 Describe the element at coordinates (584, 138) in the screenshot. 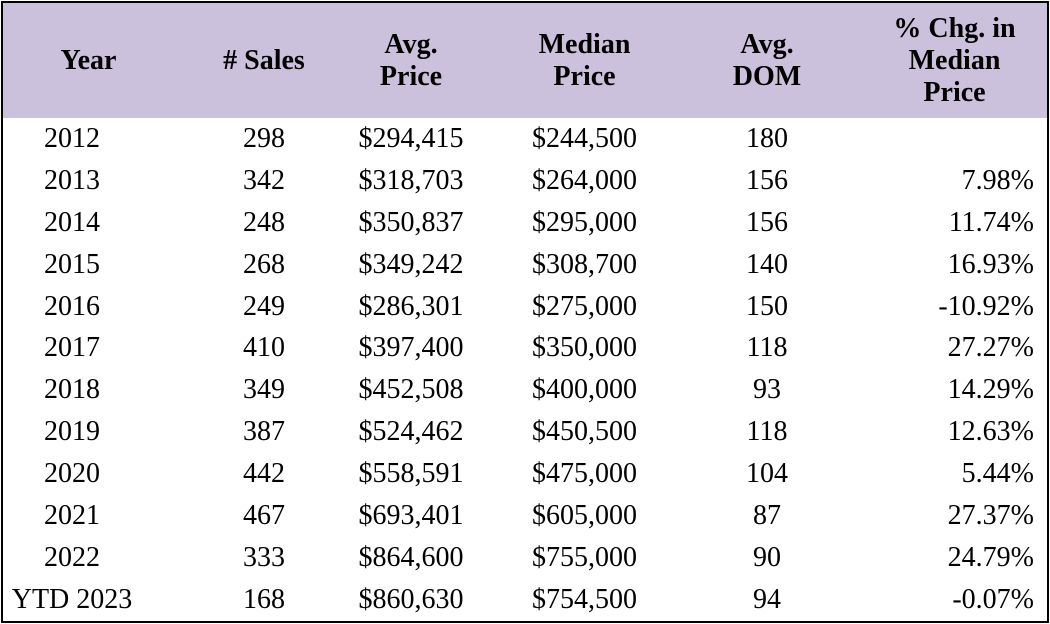

I see `cell-median-price: $244,500` at that location.